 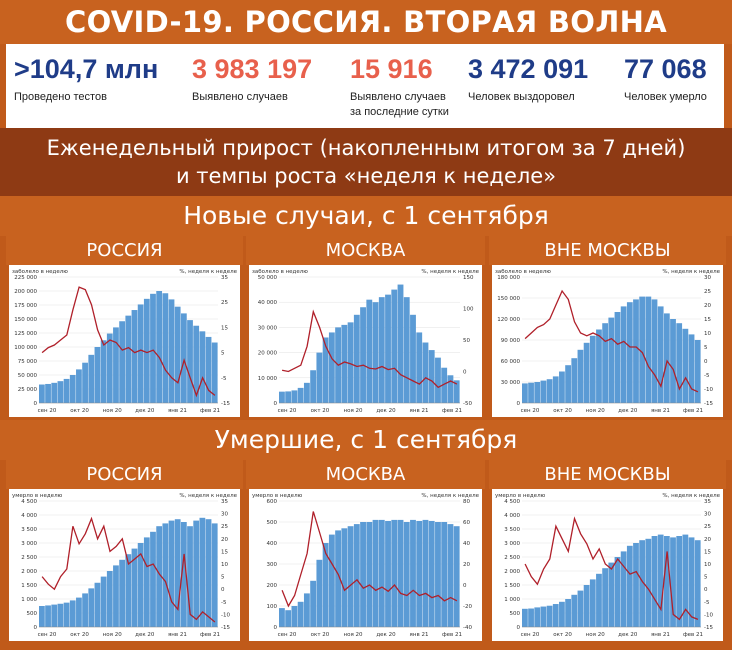 I want to click on stat-label: Выявлено случаев, so click(x=240, y=97).